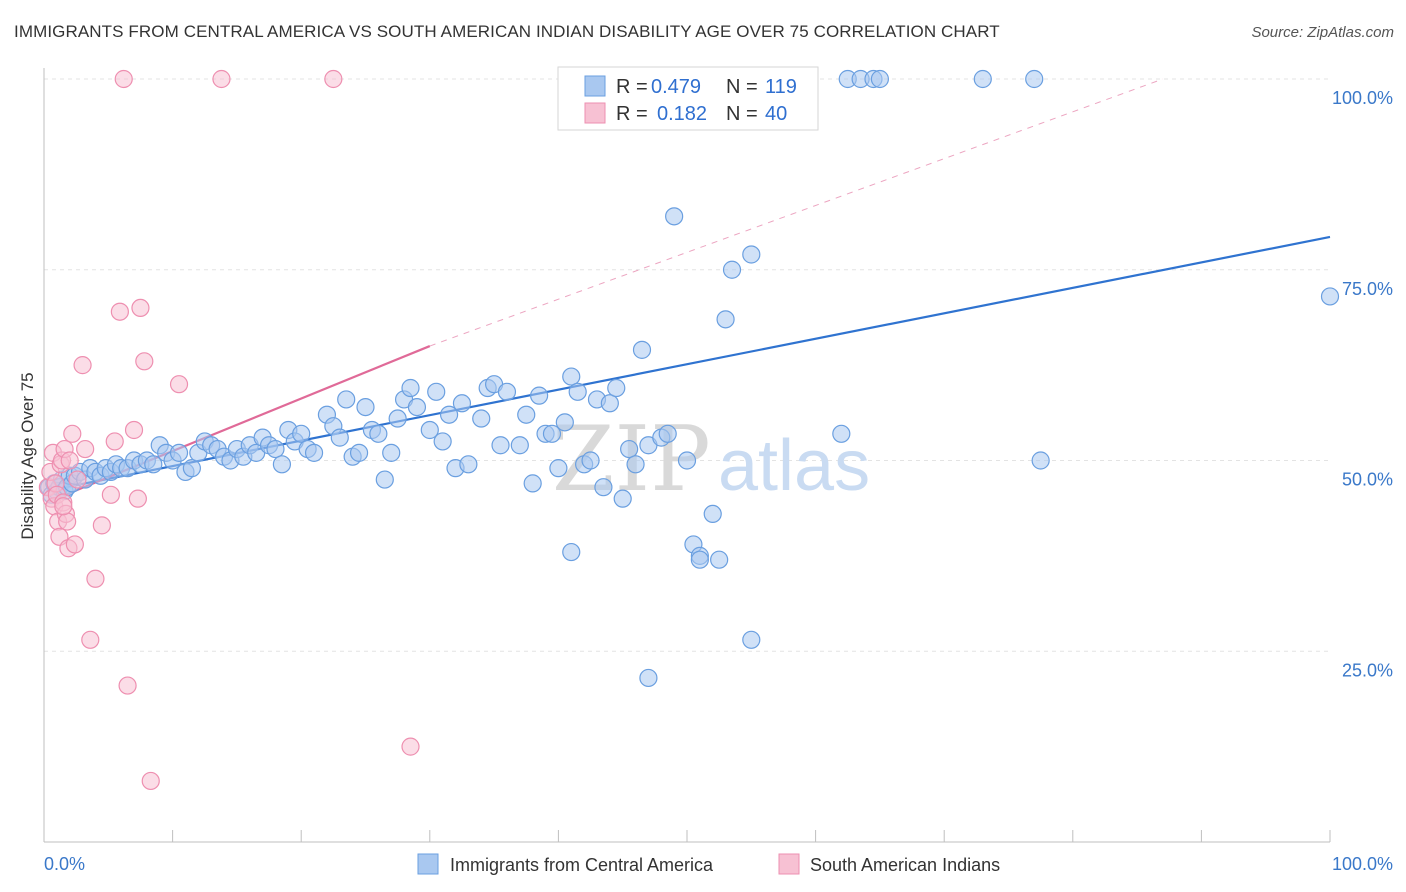 The width and height of the screenshot is (1406, 892). What do you see at coordinates (1367, 289) in the screenshot?
I see `y-tick-label-1: 75.0%` at bounding box center [1367, 289].